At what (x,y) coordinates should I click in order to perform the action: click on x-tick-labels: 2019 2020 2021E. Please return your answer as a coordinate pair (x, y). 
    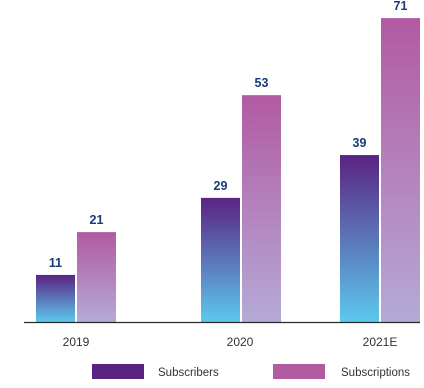
    Looking at the image, I should click on (230, 342).